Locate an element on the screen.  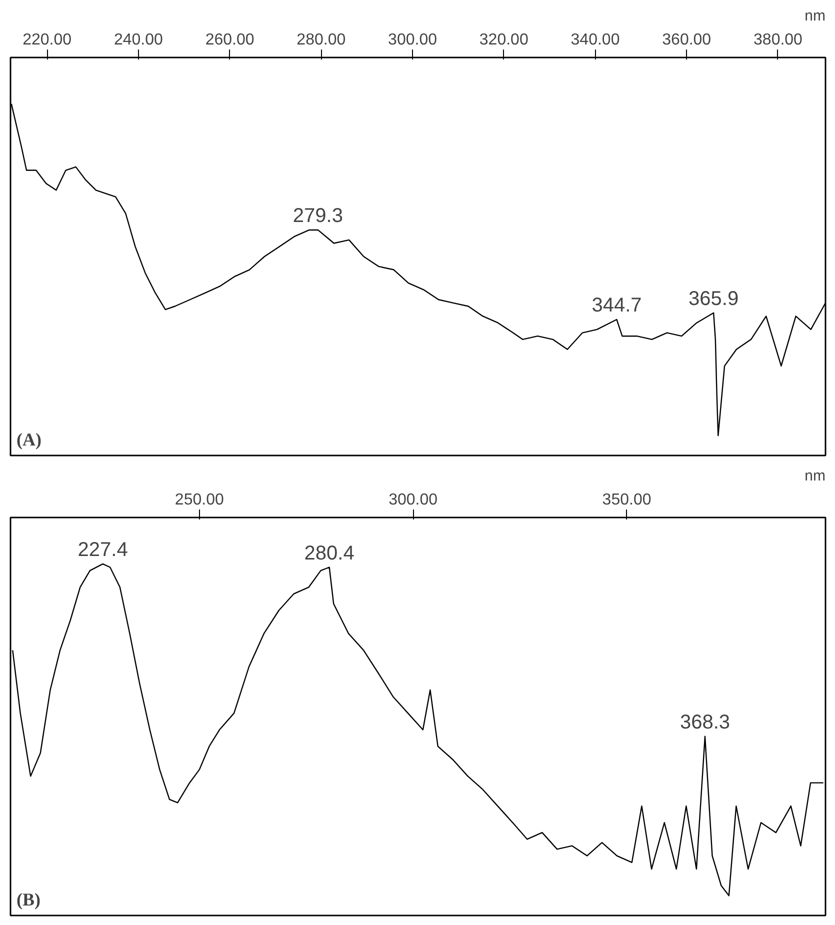
annotation: 368.3 is located at coordinates (705, 722).